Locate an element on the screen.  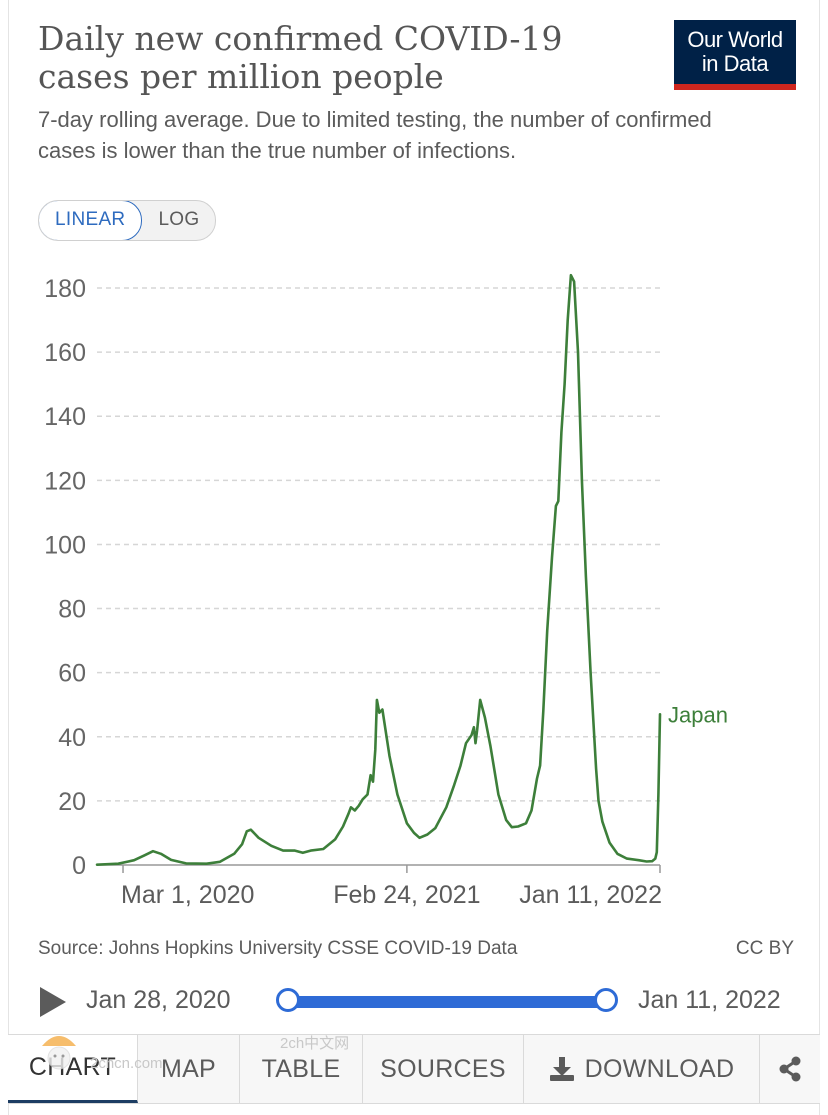
tab-download: DOWNLOAD is located at coordinates (642, 1069).